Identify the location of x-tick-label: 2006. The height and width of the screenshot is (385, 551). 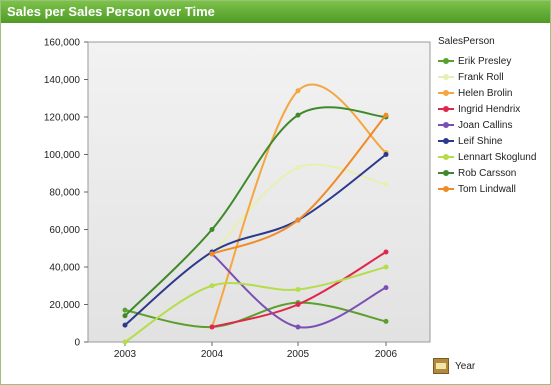
(386, 354).